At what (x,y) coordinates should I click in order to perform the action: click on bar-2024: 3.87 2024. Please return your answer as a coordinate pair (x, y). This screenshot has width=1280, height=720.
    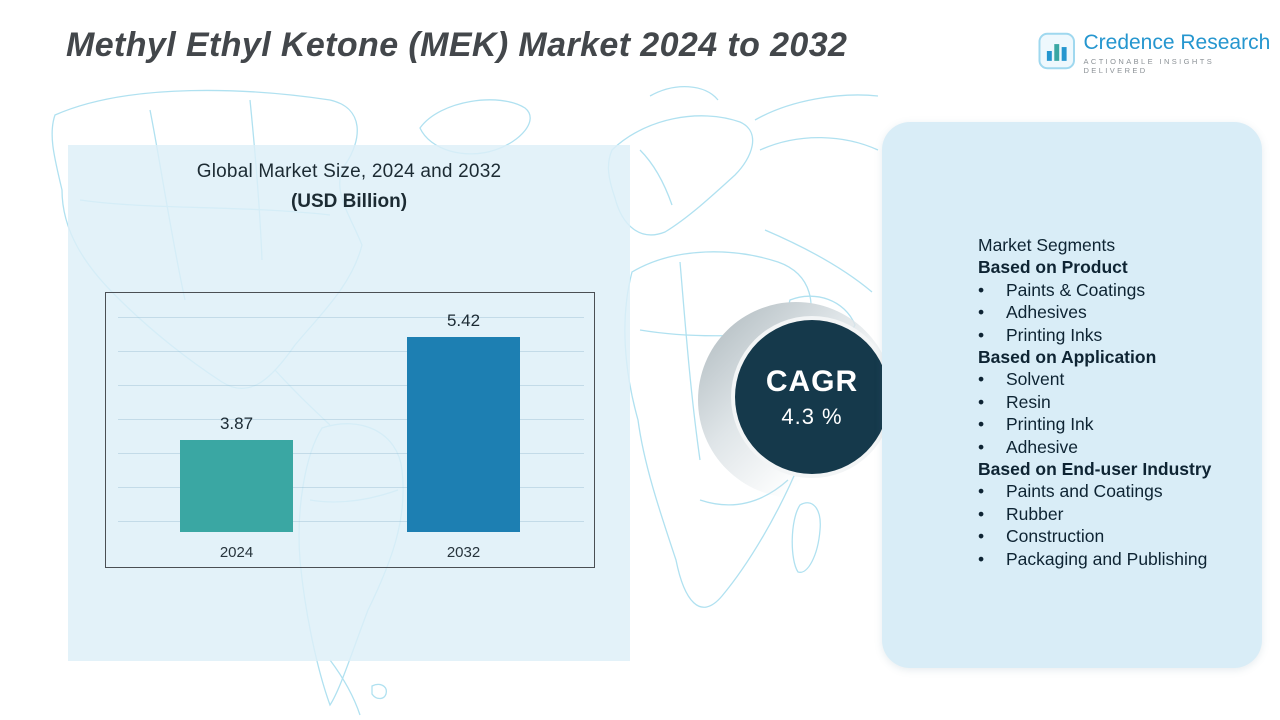
    Looking at the image, I should click on (236, 487).